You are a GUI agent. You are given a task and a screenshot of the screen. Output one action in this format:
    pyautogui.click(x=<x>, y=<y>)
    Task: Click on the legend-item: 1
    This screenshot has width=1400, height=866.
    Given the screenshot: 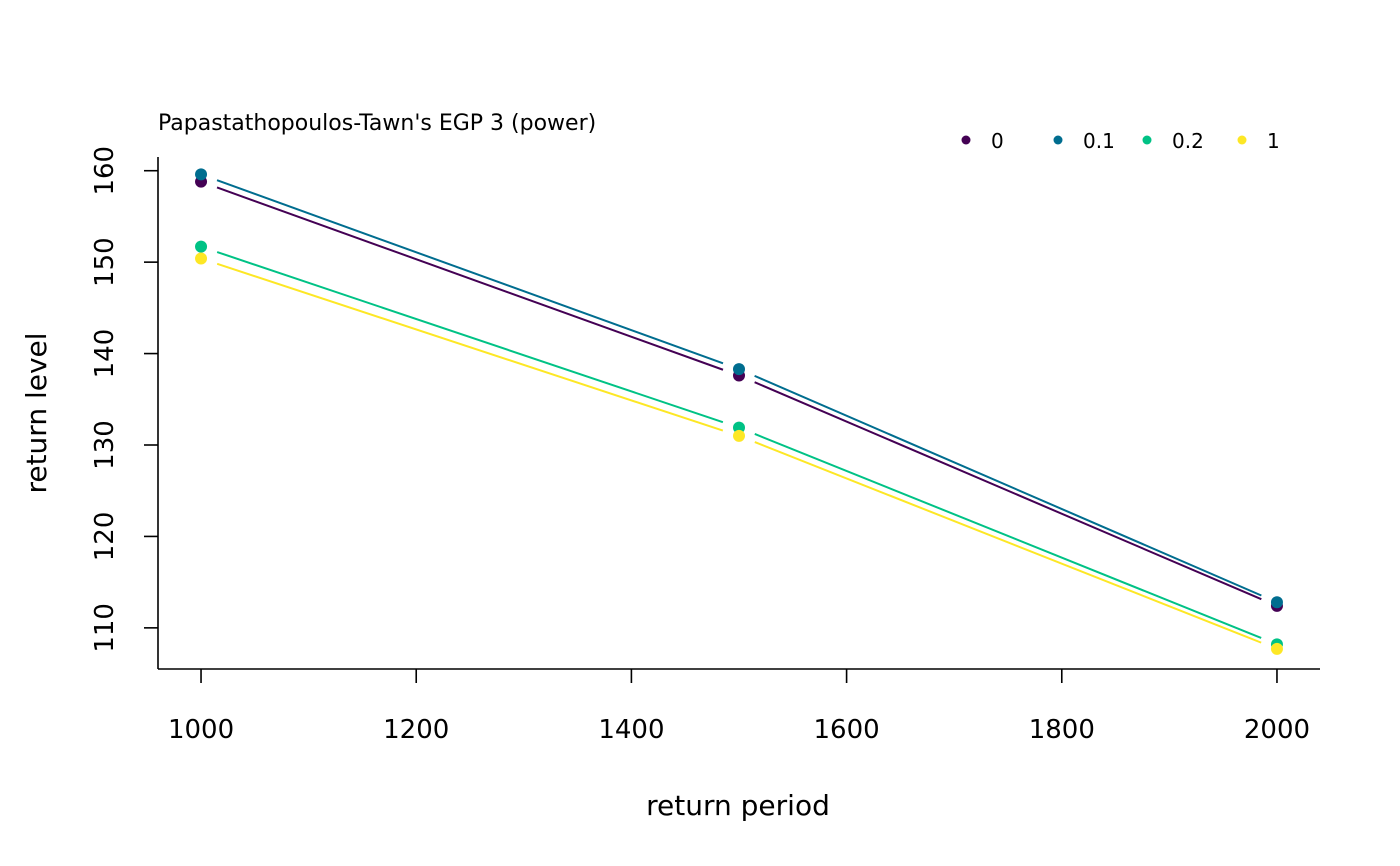 What is the action you would take?
    pyautogui.click(x=1258, y=141)
    